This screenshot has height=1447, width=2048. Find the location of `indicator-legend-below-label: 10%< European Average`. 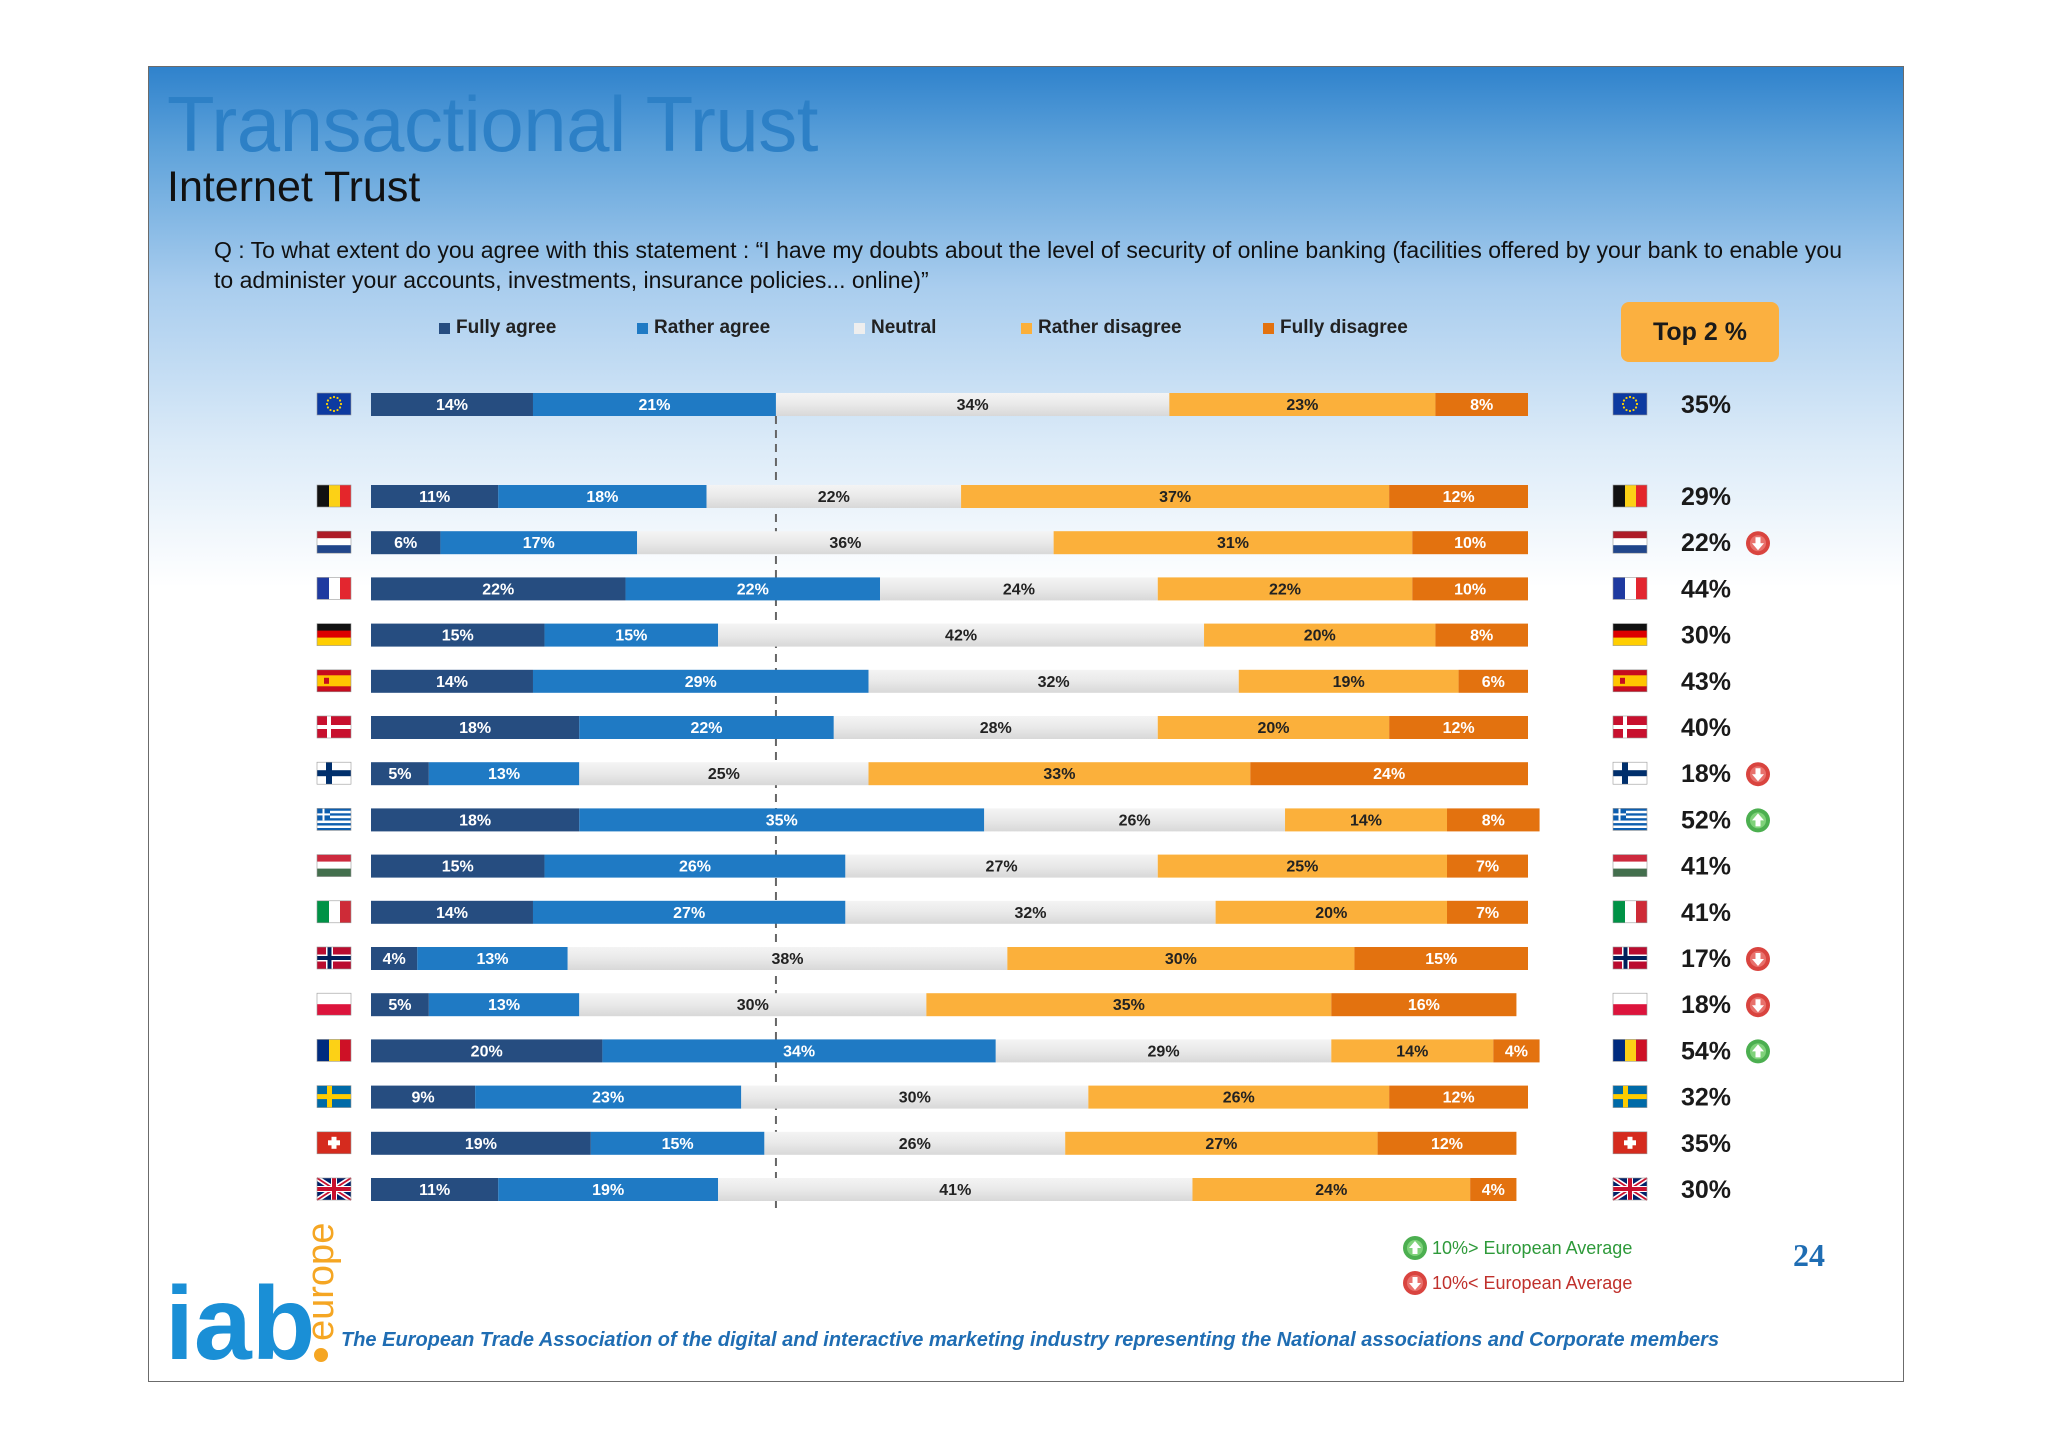

indicator-legend-below-label: 10%< European Average is located at coordinates (1532, 1282).